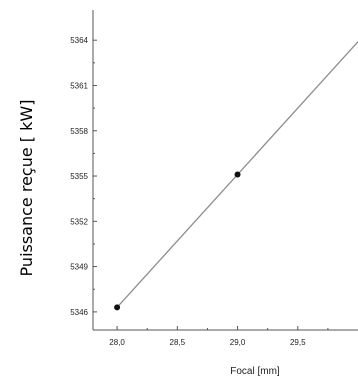 The image size is (358, 383). Describe the element at coordinates (79, 131) in the screenshot. I see `y-tick-label: 5358` at that location.